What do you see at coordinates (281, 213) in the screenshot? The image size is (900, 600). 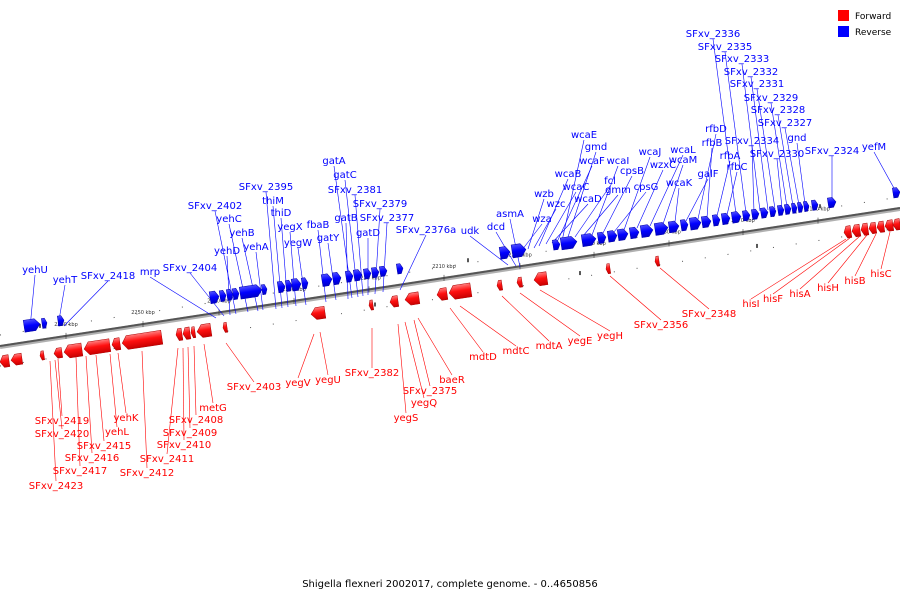 I see `gene-label: thiD` at bounding box center [281, 213].